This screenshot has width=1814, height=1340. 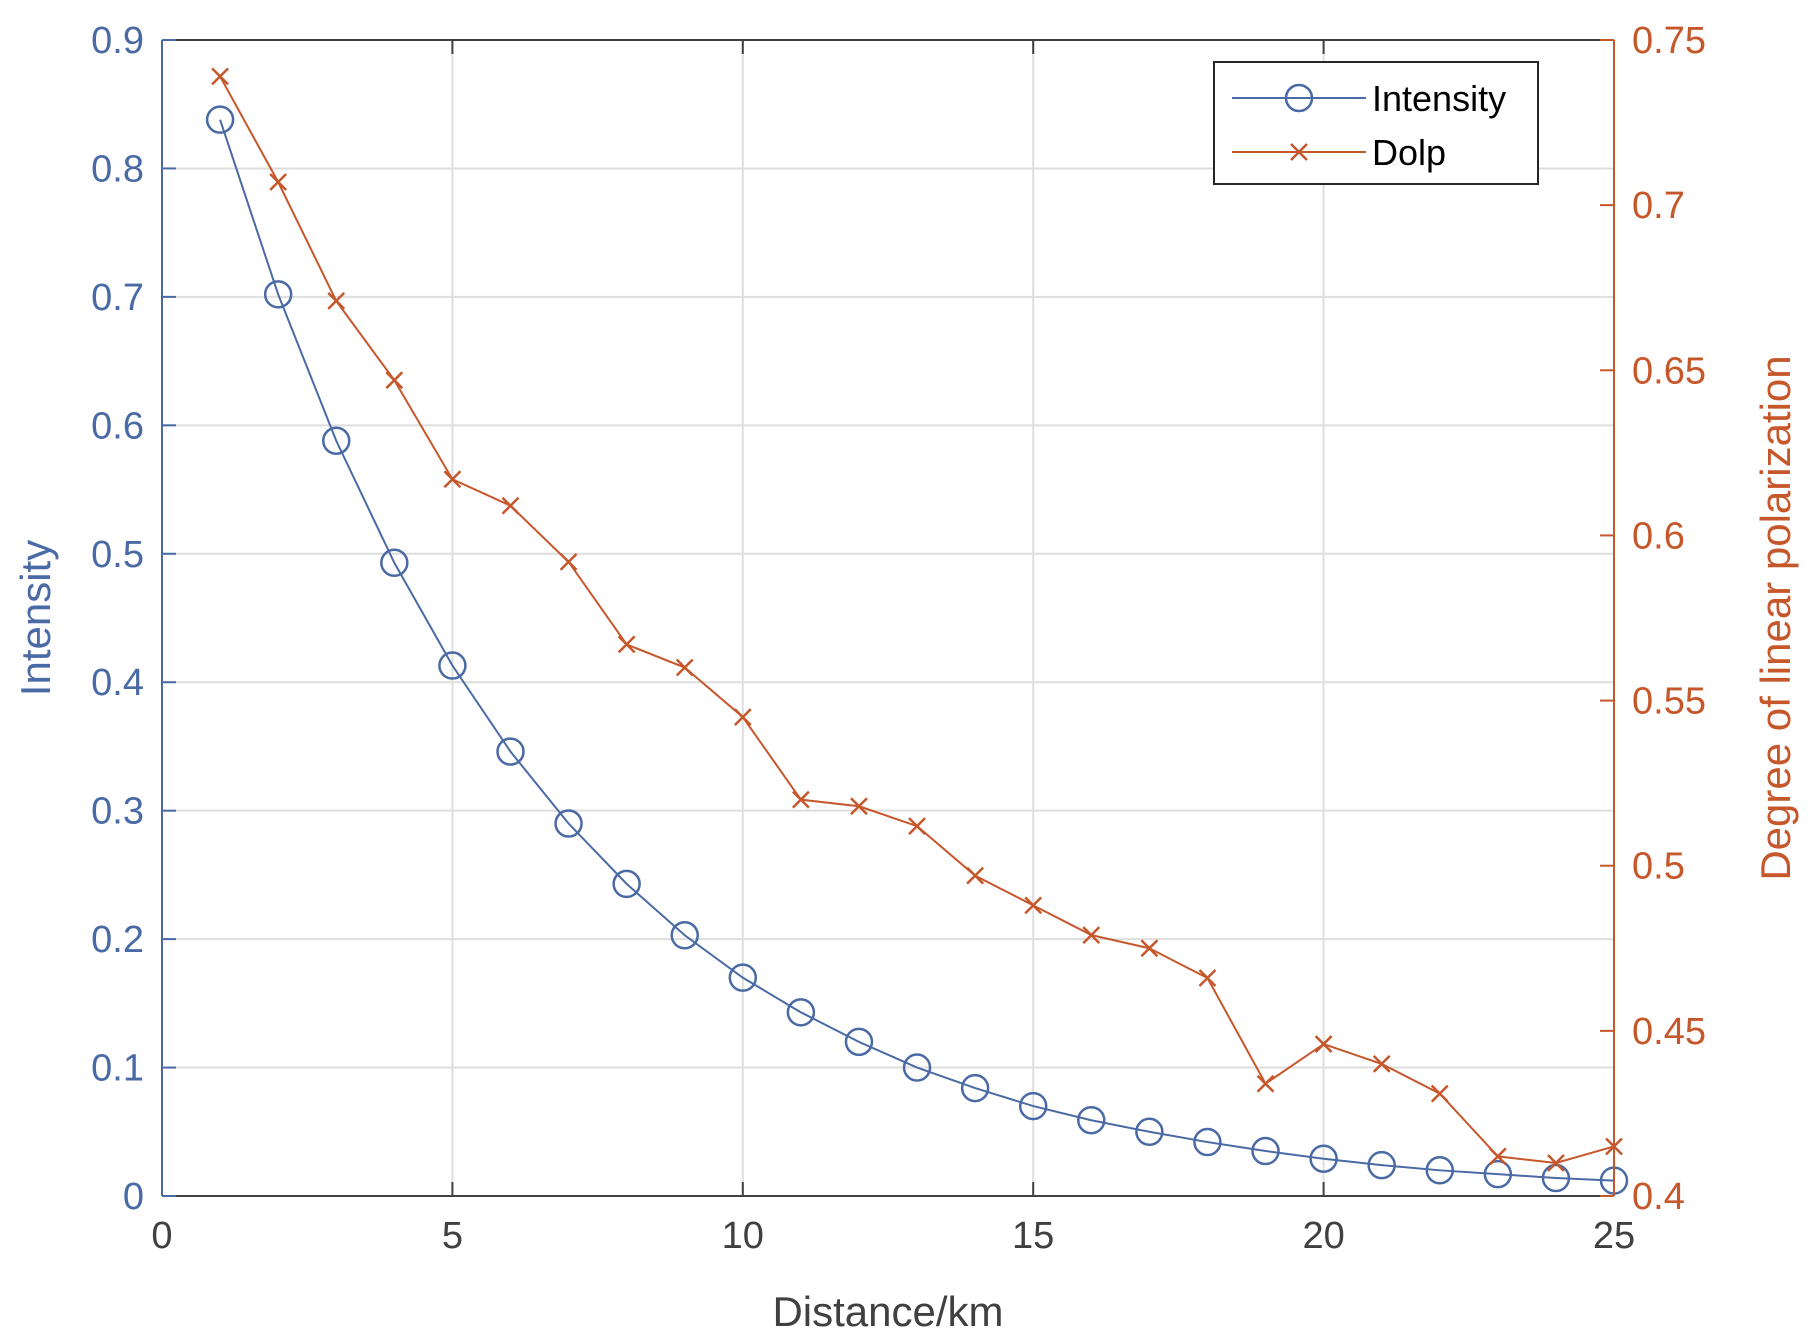 I want to click on left-y-tick-label: 0.8, so click(x=117, y=169).